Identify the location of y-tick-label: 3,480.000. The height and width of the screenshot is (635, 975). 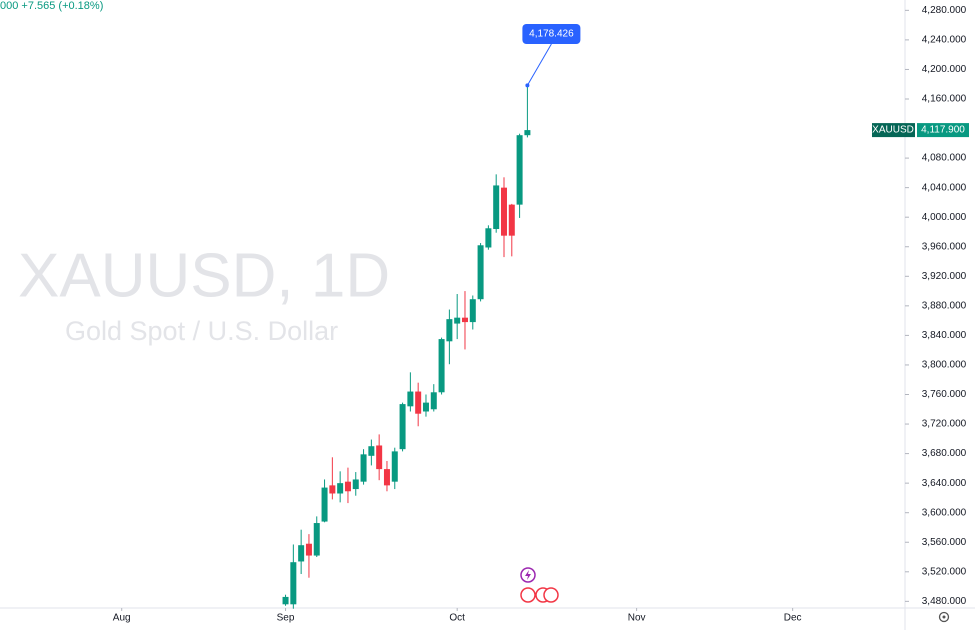
(944, 601).